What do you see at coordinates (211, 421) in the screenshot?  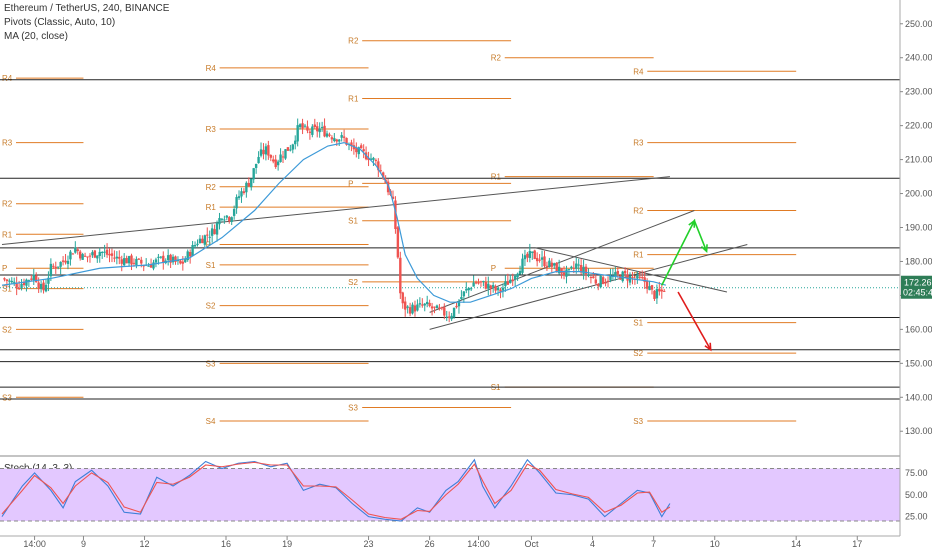 I see `pivot-label: S4` at bounding box center [211, 421].